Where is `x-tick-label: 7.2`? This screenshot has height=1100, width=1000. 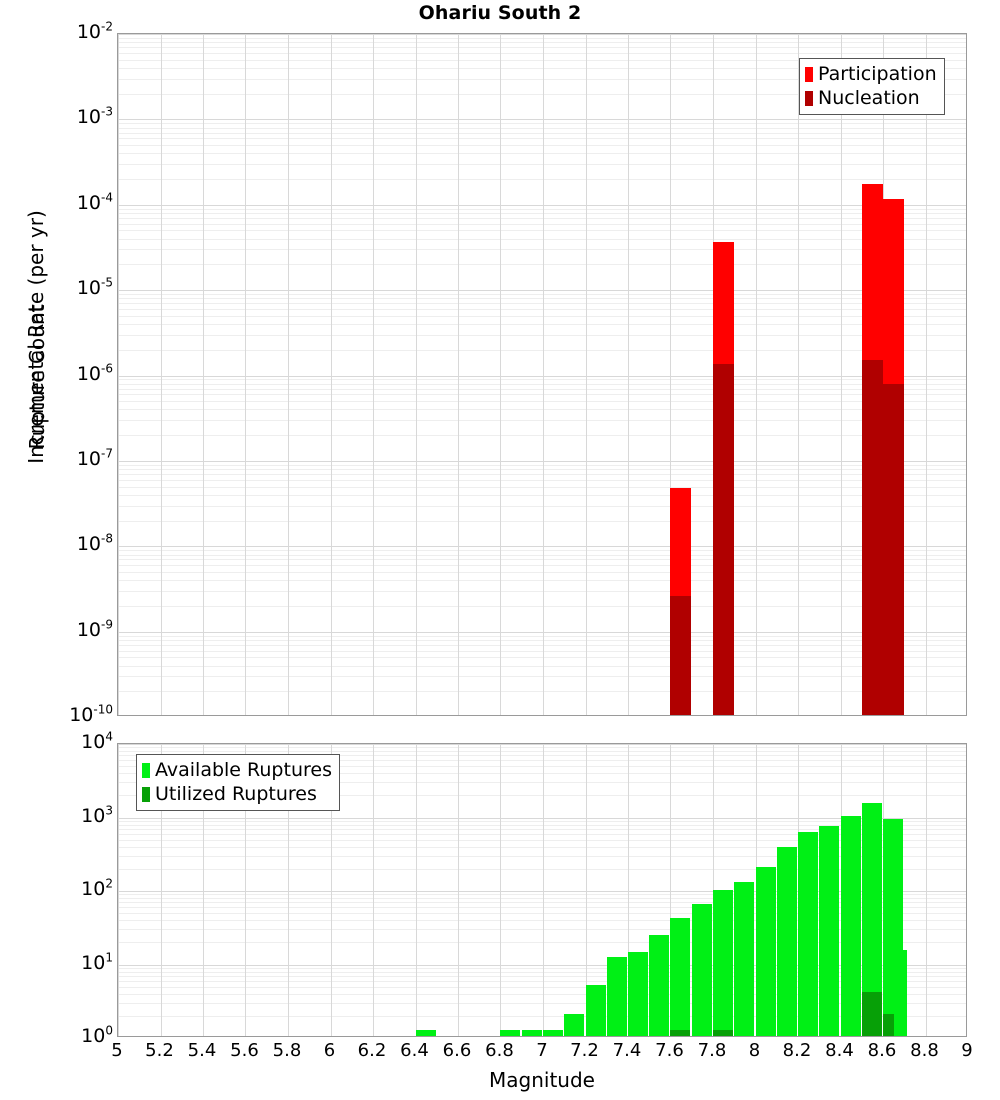
x-tick-label: 7.2 is located at coordinates (584, 1050).